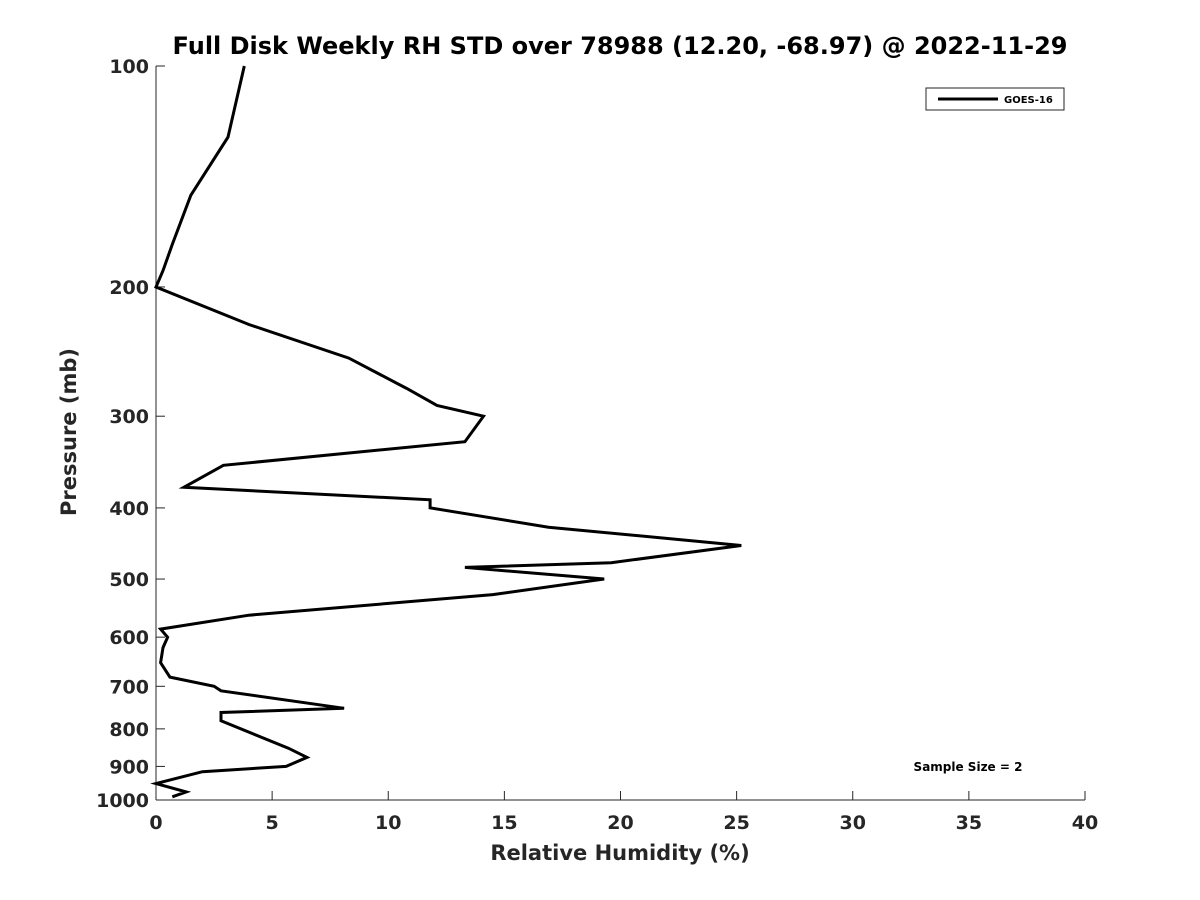 This screenshot has width=1200, height=900. Describe the element at coordinates (130, 434) in the screenshot. I see `y-axis-ticks: 100 200 300 400 500 600 700 800 900 1000` at that location.